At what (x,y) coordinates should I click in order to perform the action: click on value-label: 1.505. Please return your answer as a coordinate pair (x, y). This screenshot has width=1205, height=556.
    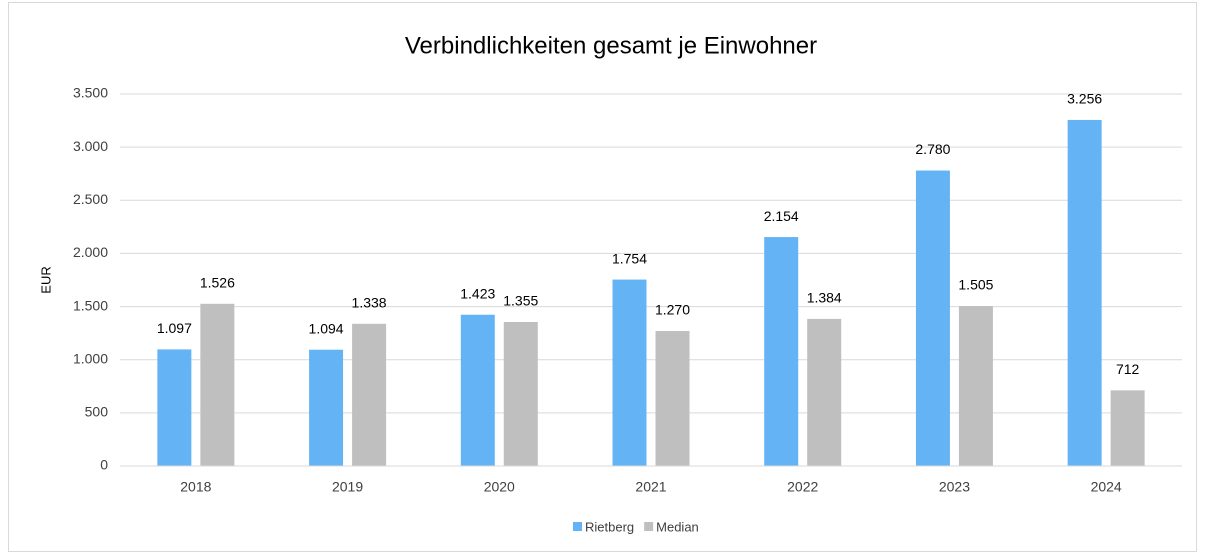
    Looking at the image, I should click on (975, 285).